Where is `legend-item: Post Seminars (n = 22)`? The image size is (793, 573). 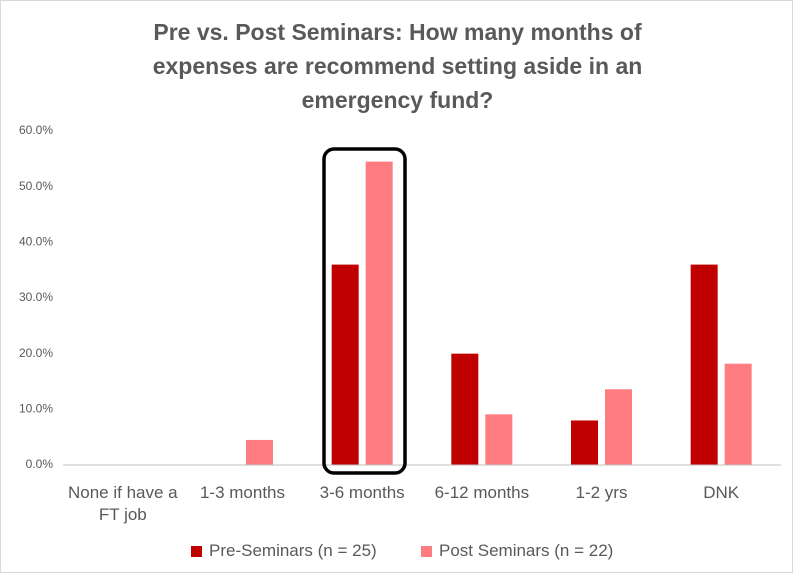
legend-item: Post Seminars (n = 22) is located at coordinates (517, 551).